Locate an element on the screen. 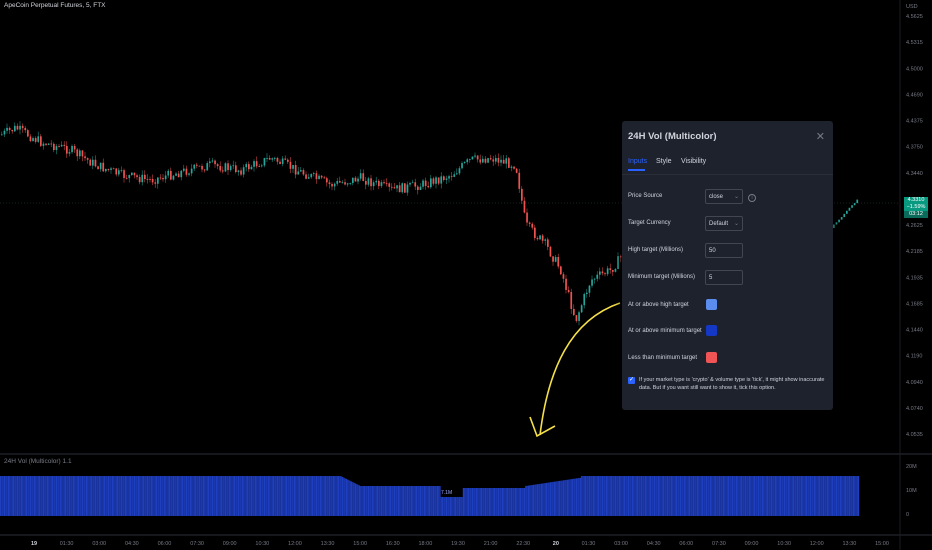 Image resolution: width=932 pixels, height=550 pixels. min-target-input: 5 is located at coordinates (724, 277).